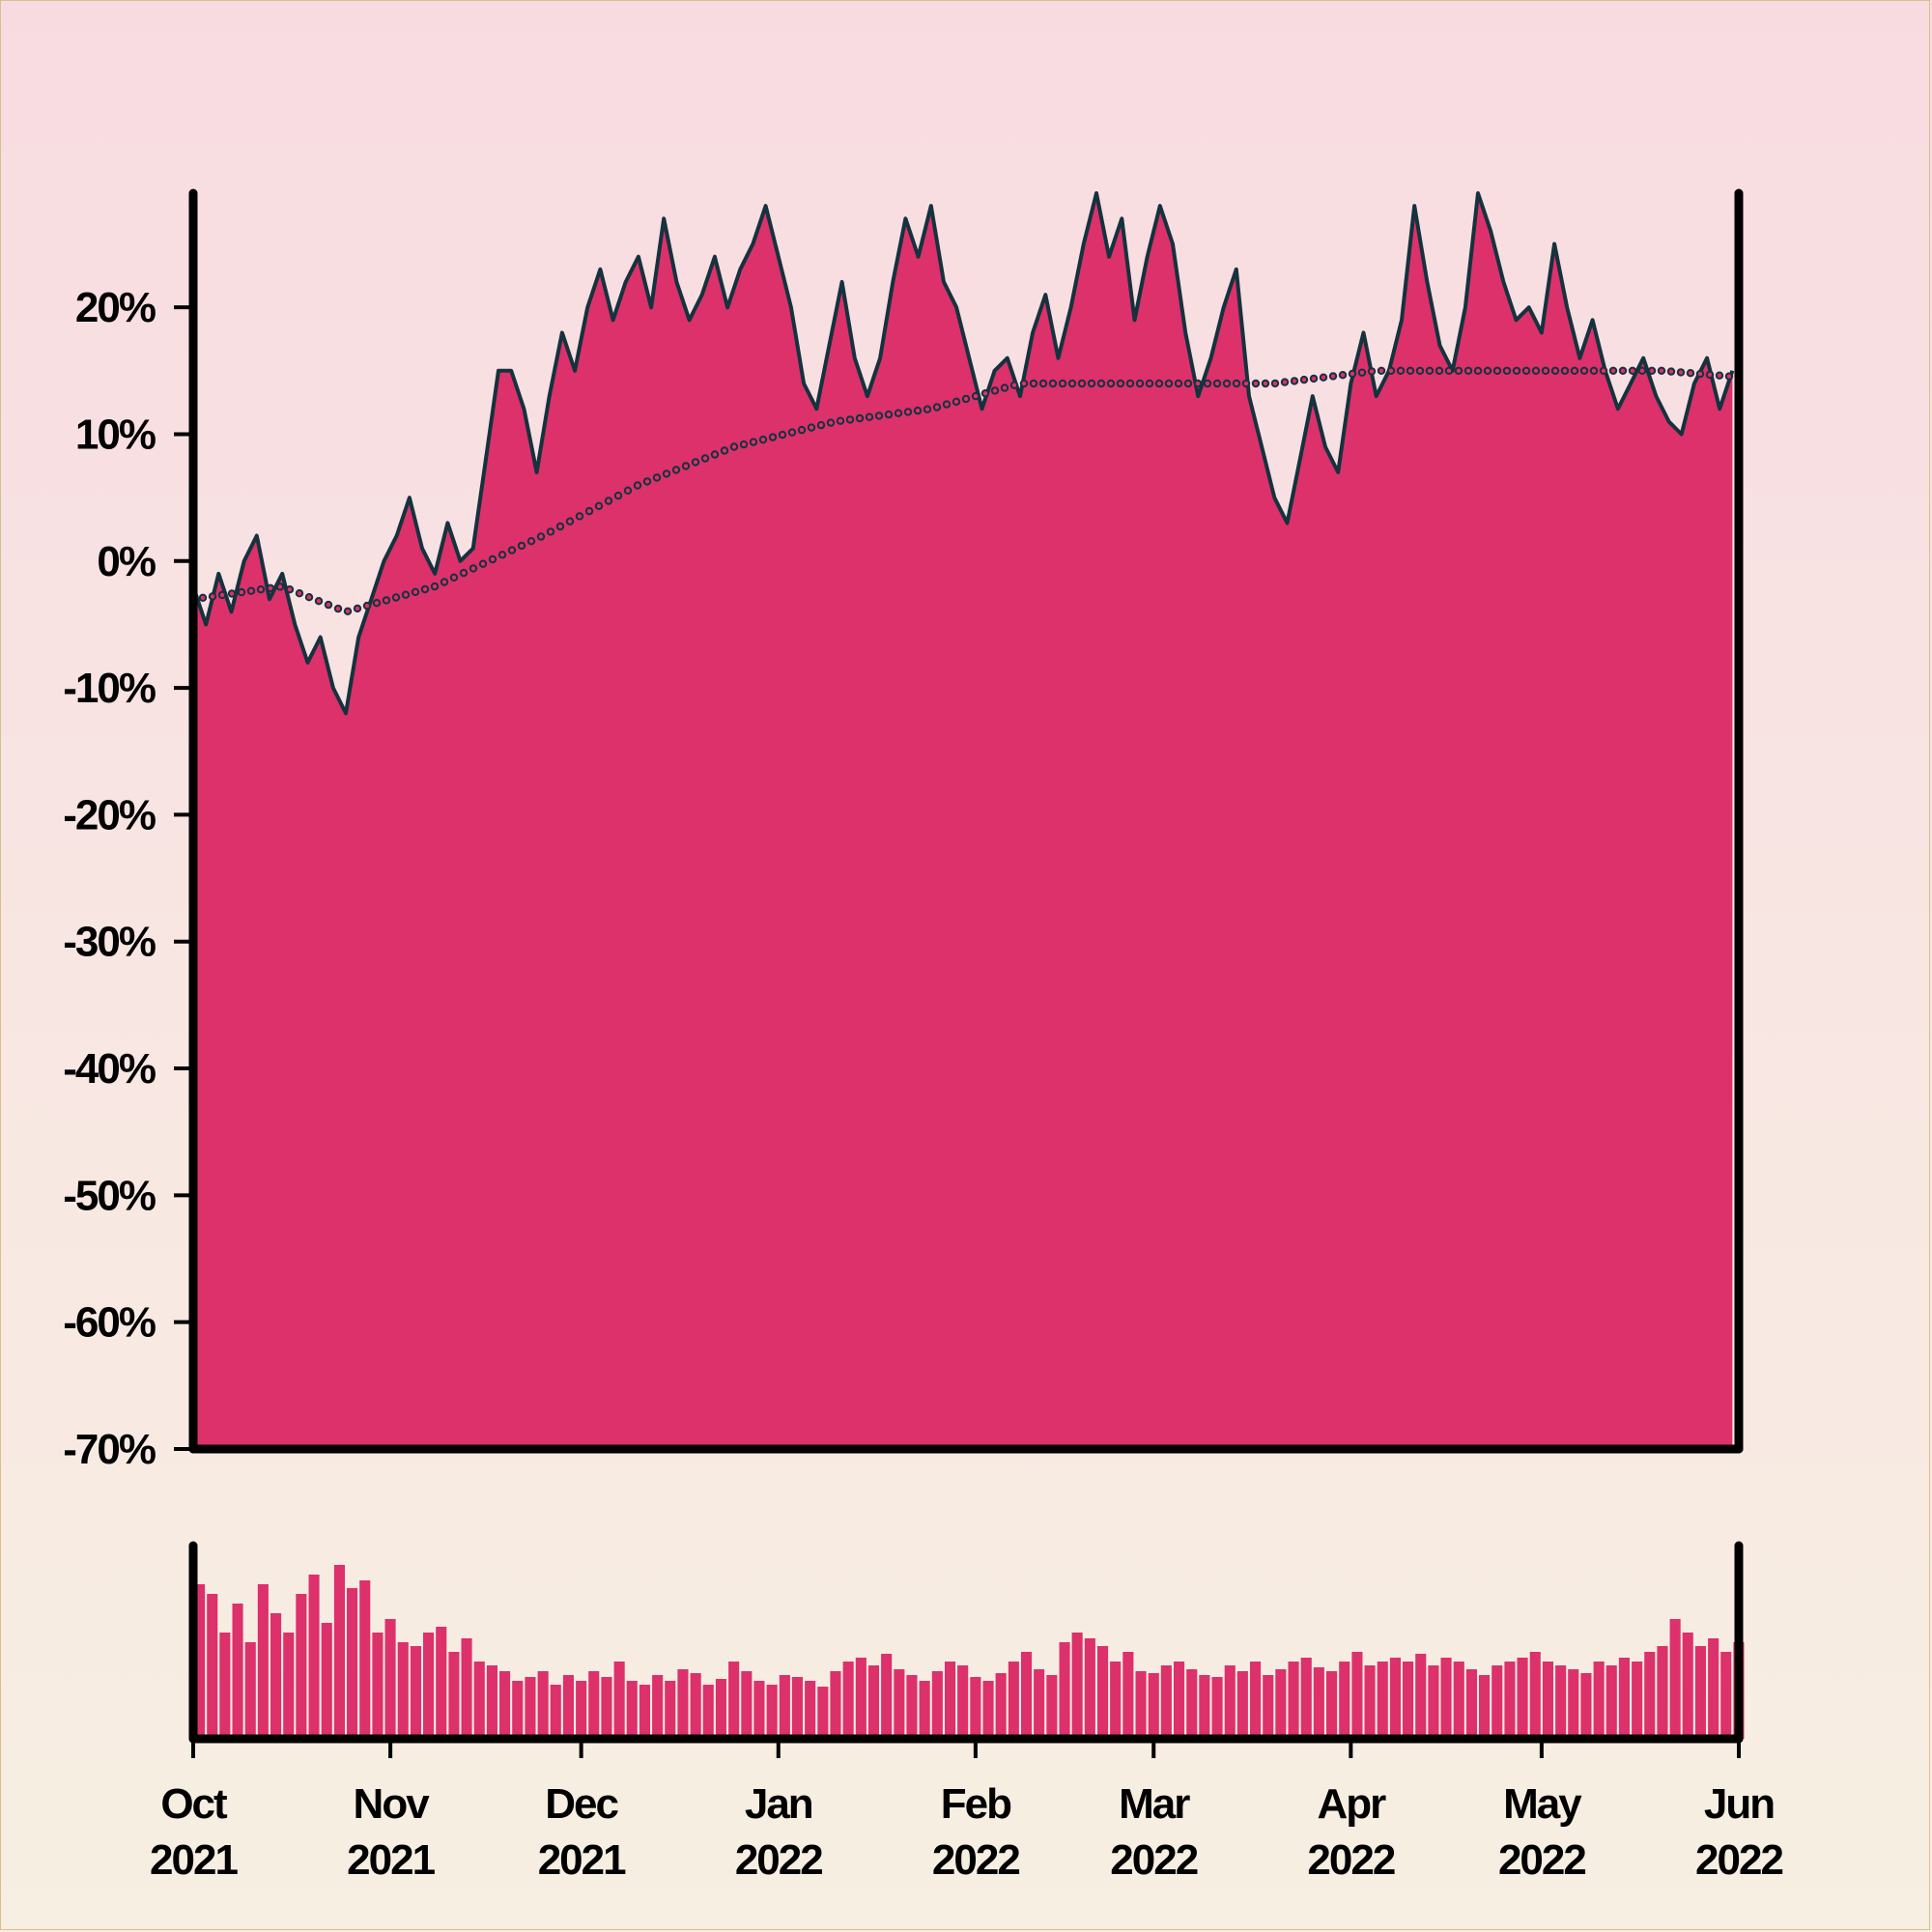 This screenshot has width=1932, height=1932. What do you see at coordinates (109, 814) in the screenshot?
I see `y-tick-label: -20%` at bounding box center [109, 814].